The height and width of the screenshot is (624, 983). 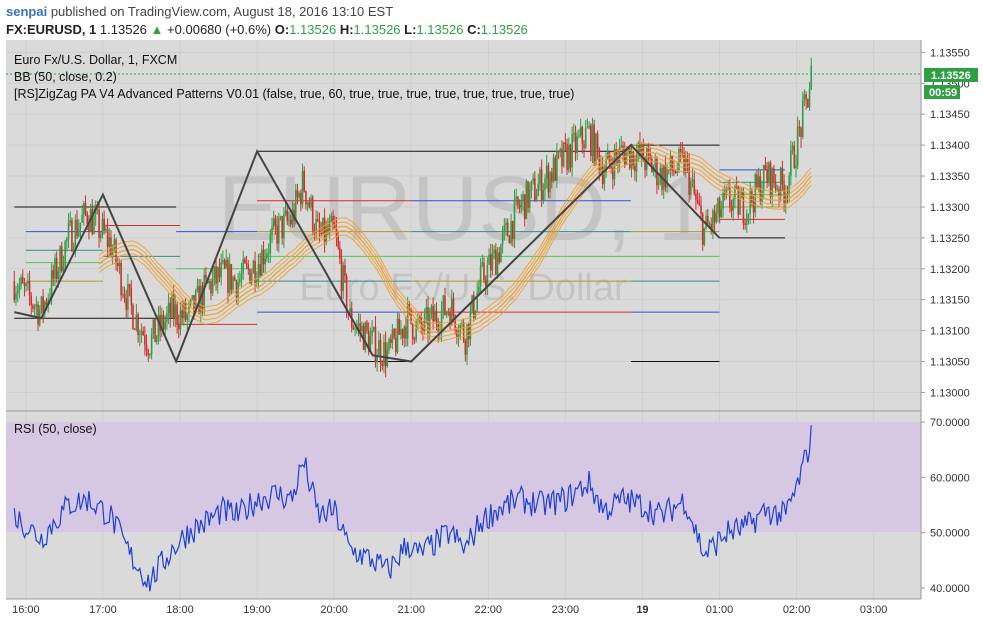 I want to click on time-tick-label: 20:00, so click(x=334, y=610).